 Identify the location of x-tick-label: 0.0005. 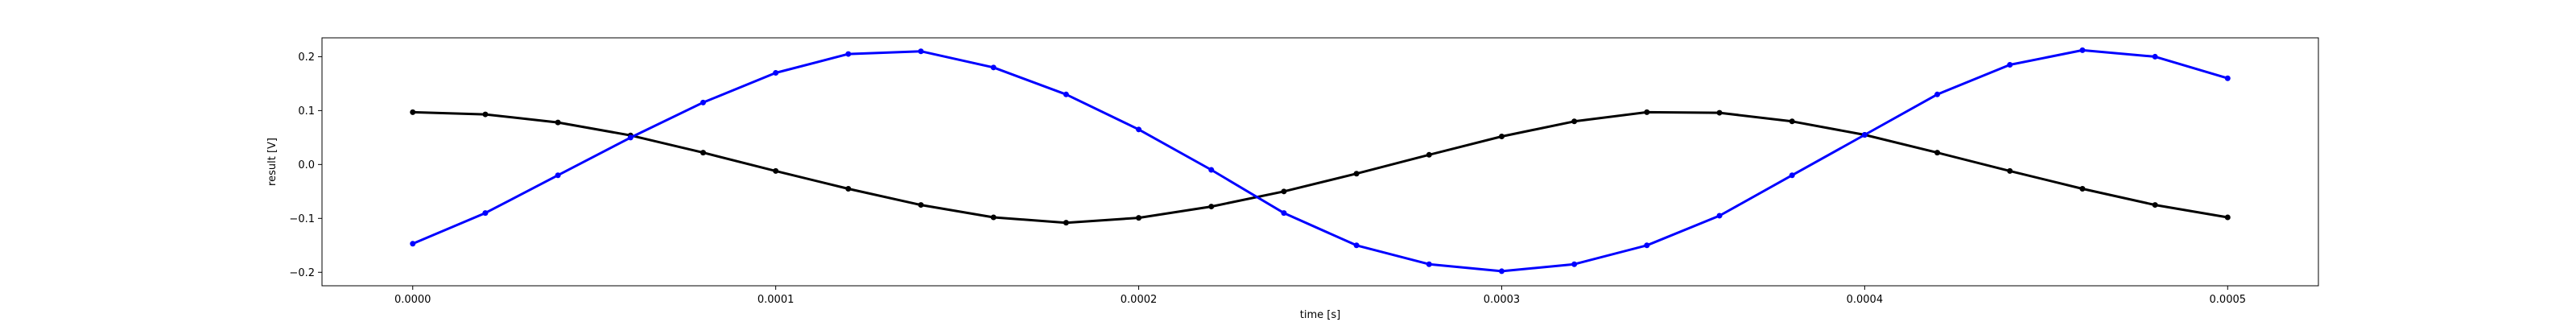
(2228, 300).